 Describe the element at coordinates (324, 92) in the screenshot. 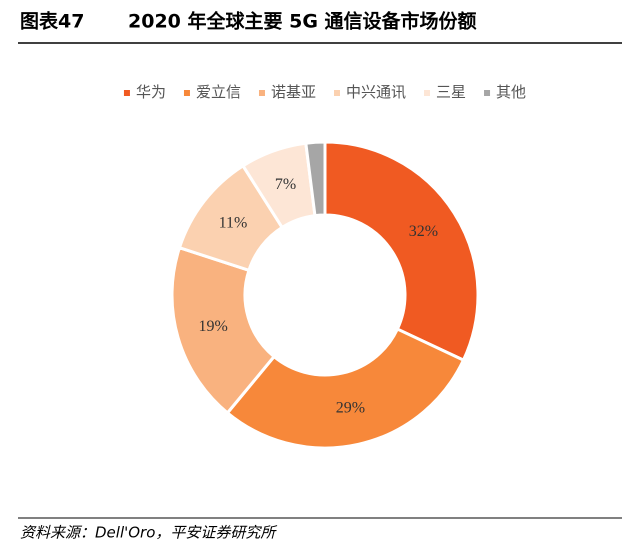

I see `legend: 华为 爱立信 诺基亚 中兴通讯 三星 其他` at that location.